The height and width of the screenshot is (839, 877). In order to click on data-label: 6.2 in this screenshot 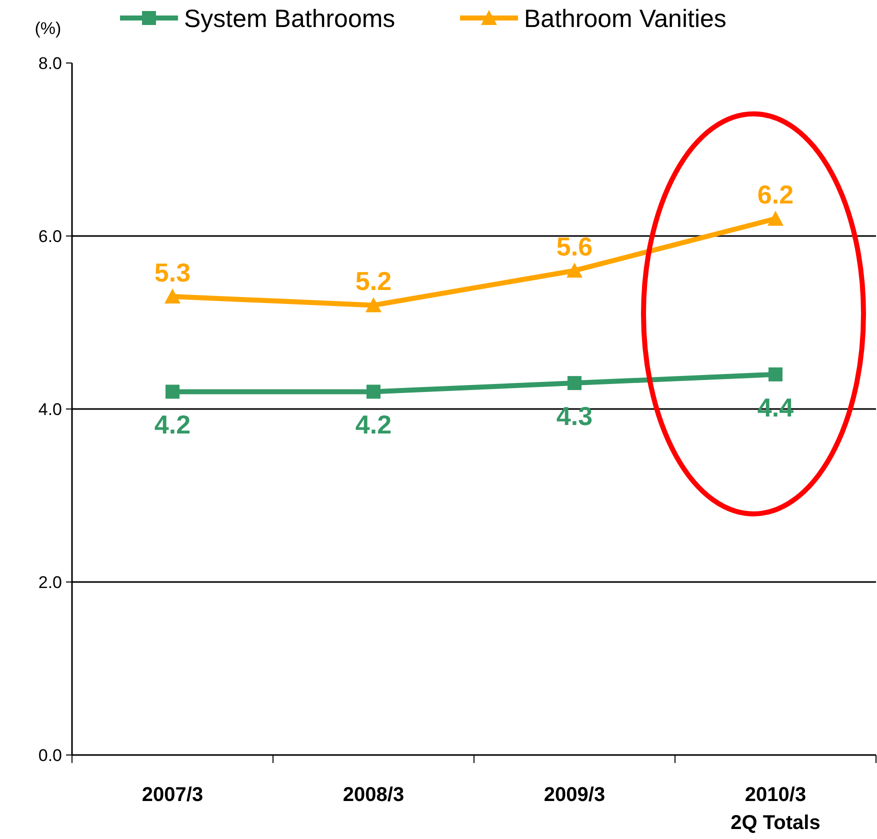, I will do `click(775, 195)`.